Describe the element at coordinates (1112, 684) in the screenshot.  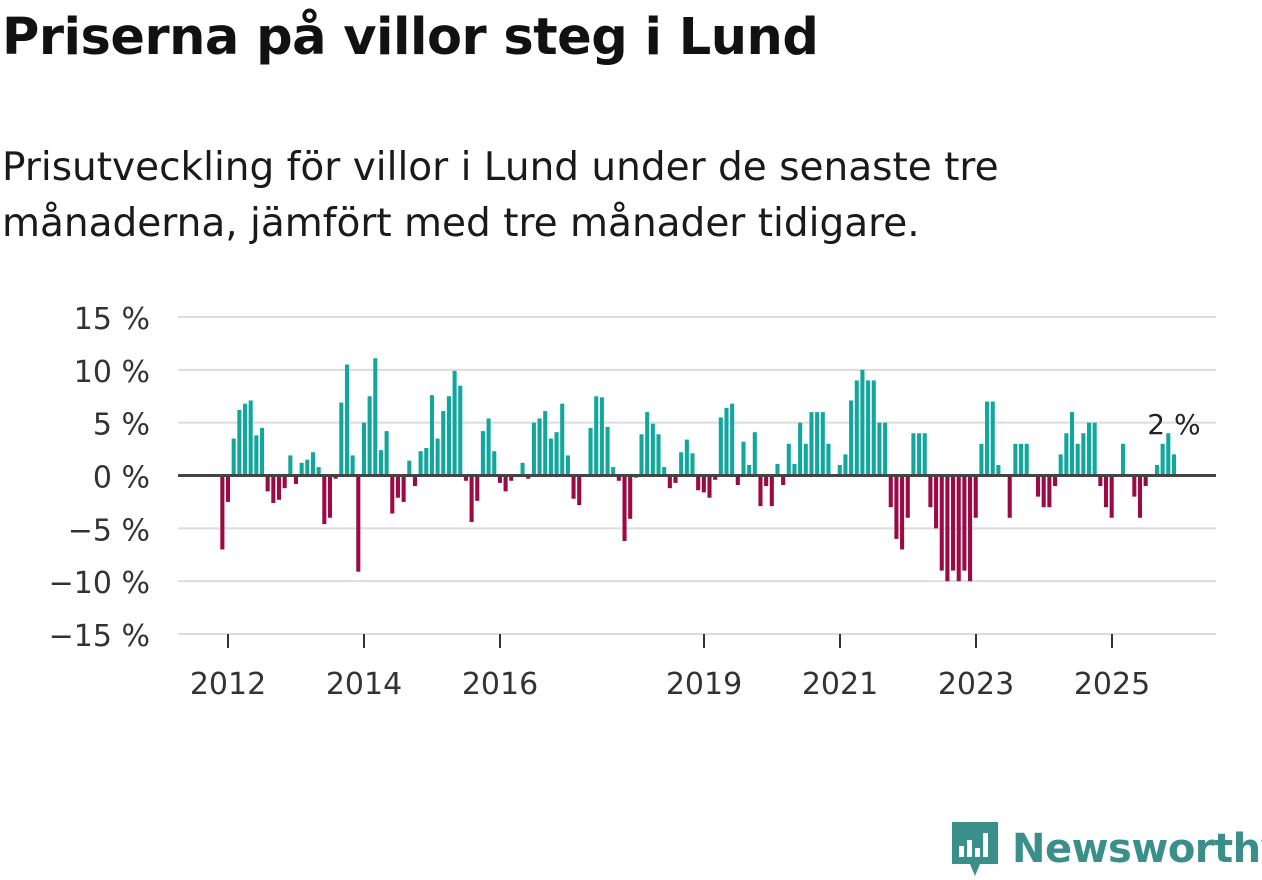
I see `x-tick-label: 2025` at that location.